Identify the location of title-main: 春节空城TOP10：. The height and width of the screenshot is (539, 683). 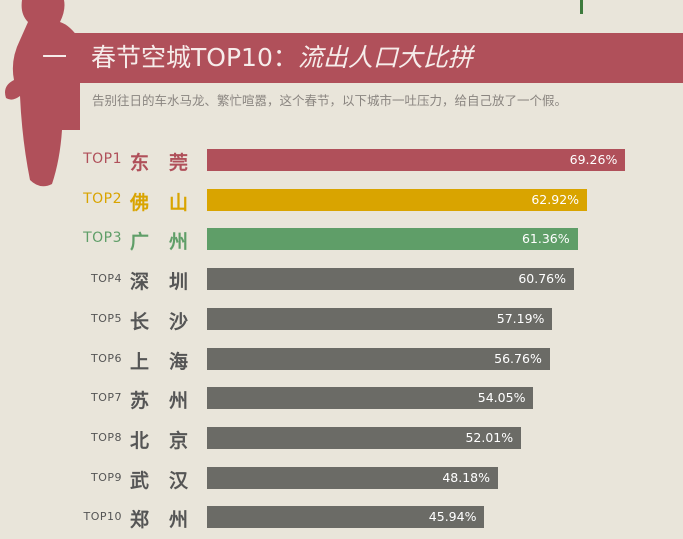
(194, 57).